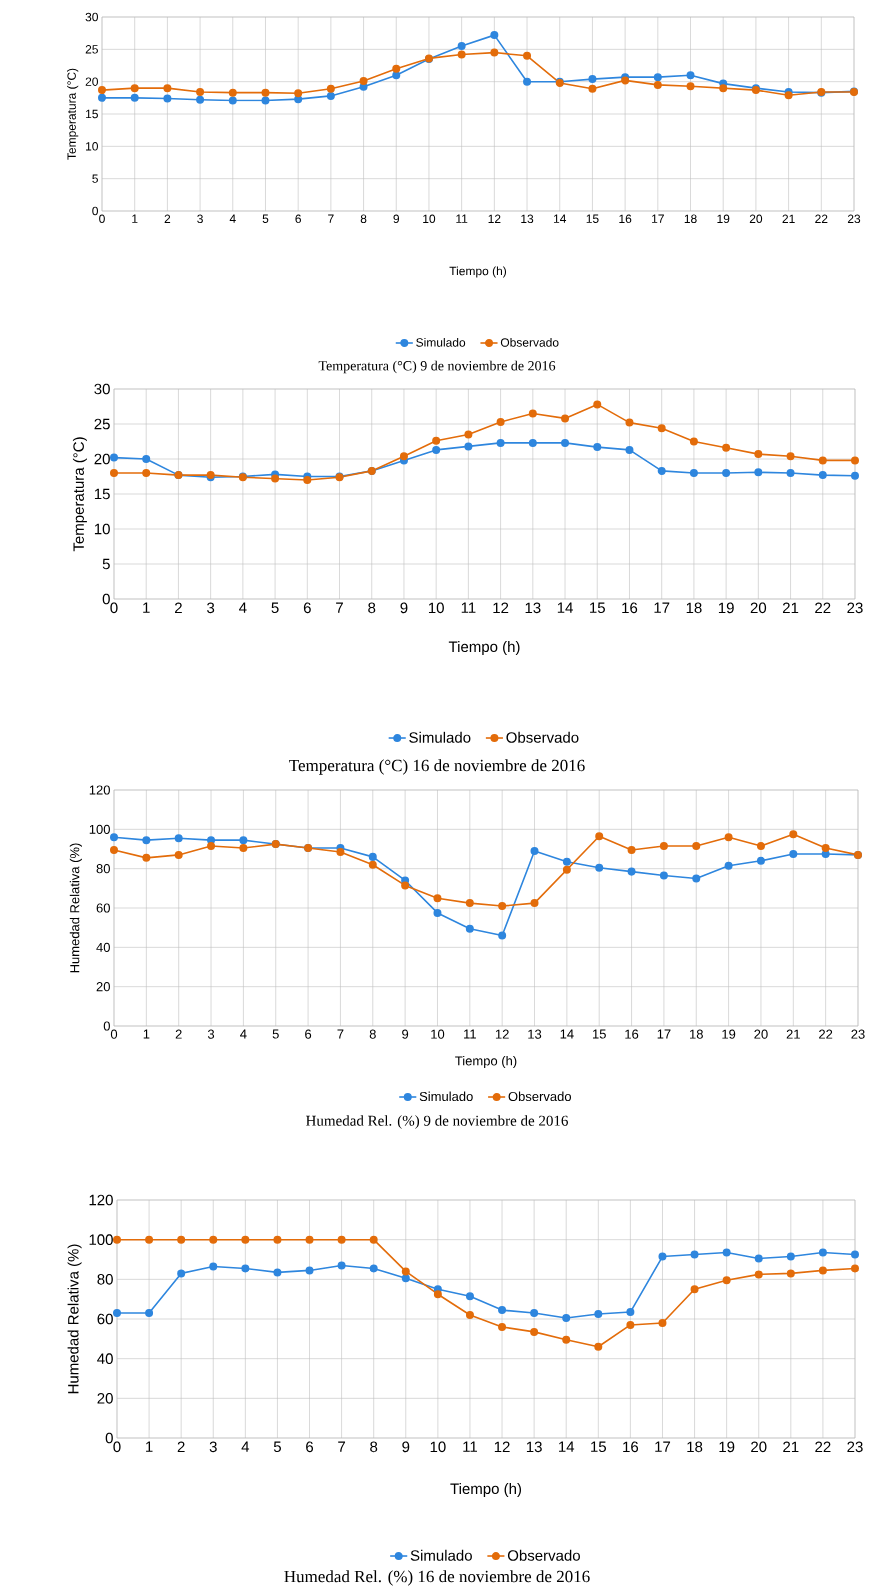 The height and width of the screenshot is (1589, 874). What do you see at coordinates (102, 529) in the screenshot?
I see `y-tick-label: 10` at bounding box center [102, 529].